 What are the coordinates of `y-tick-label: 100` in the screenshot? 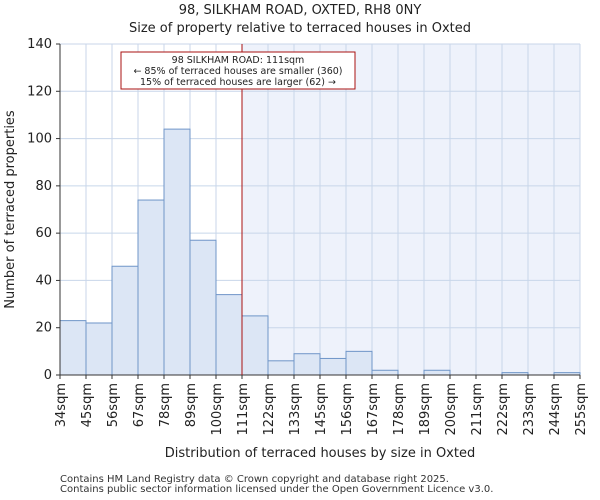 It's located at (39, 139).